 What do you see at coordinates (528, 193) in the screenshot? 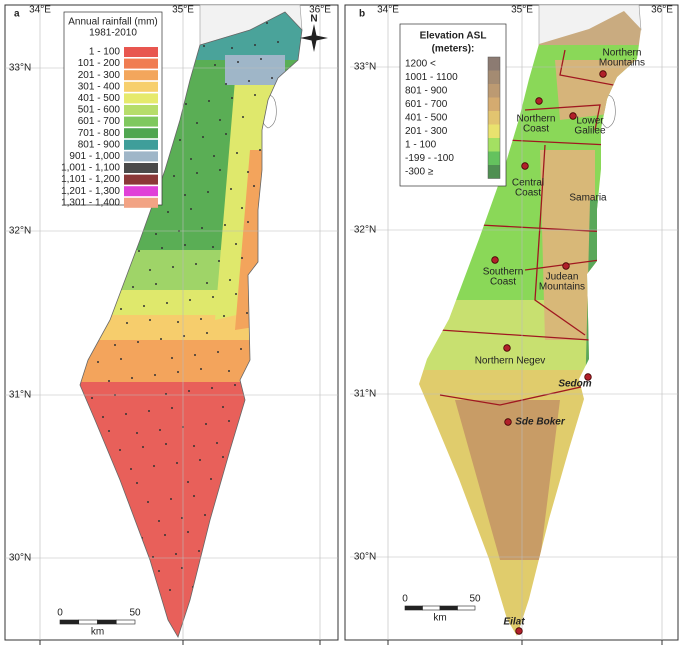
I see `place-label: Coast` at bounding box center [528, 193].